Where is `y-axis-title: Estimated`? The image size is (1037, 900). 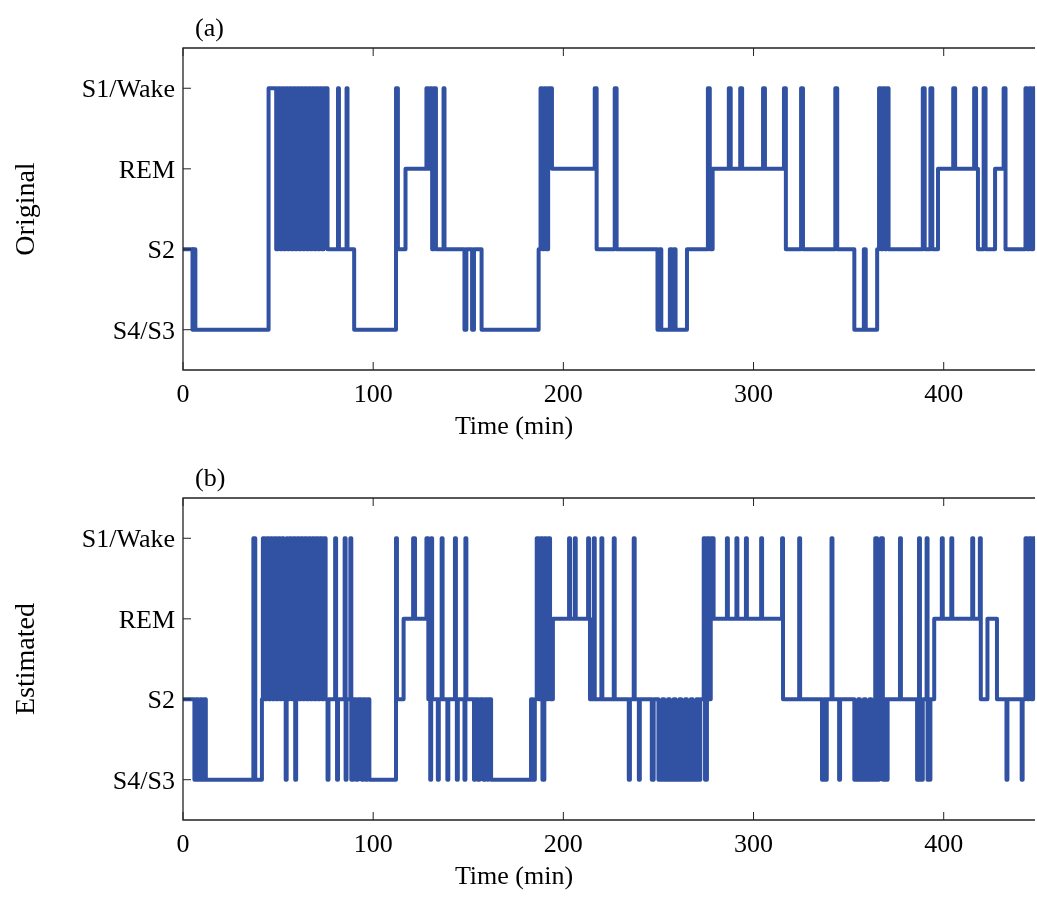
y-axis-title: Estimated is located at coordinates (24, 659).